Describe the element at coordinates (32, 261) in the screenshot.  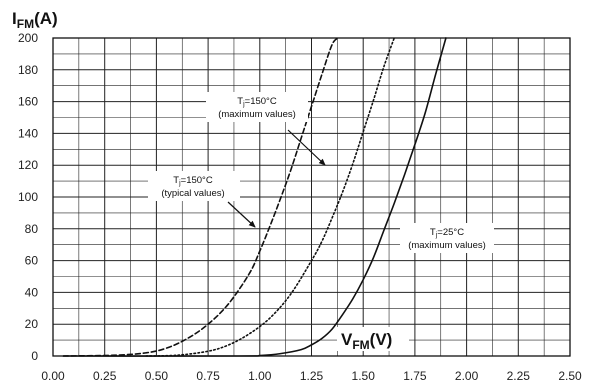
I see `y-tick-label: 60` at that location.